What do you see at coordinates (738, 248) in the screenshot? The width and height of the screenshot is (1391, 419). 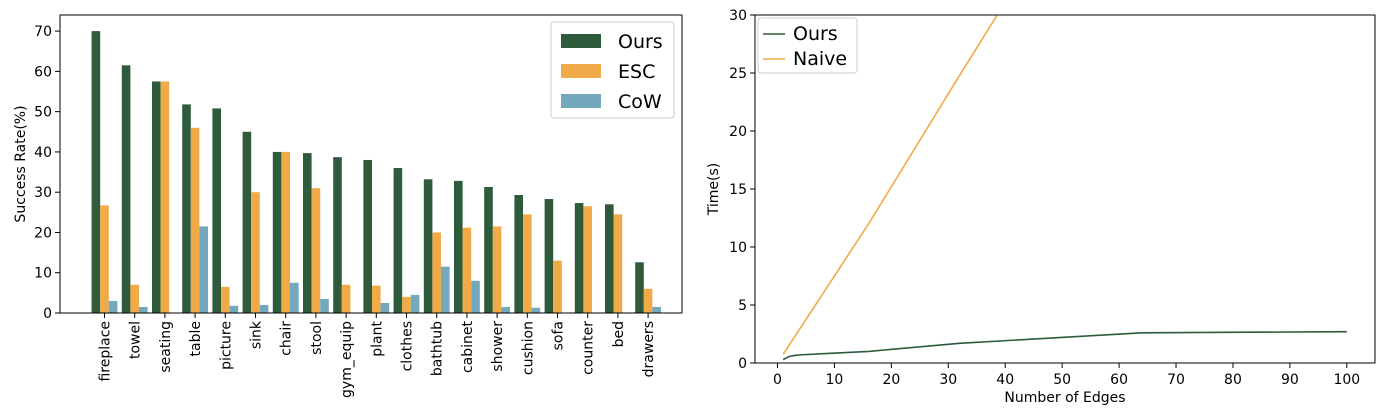 I see `line-y-tick-label: 10` at bounding box center [738, 248].